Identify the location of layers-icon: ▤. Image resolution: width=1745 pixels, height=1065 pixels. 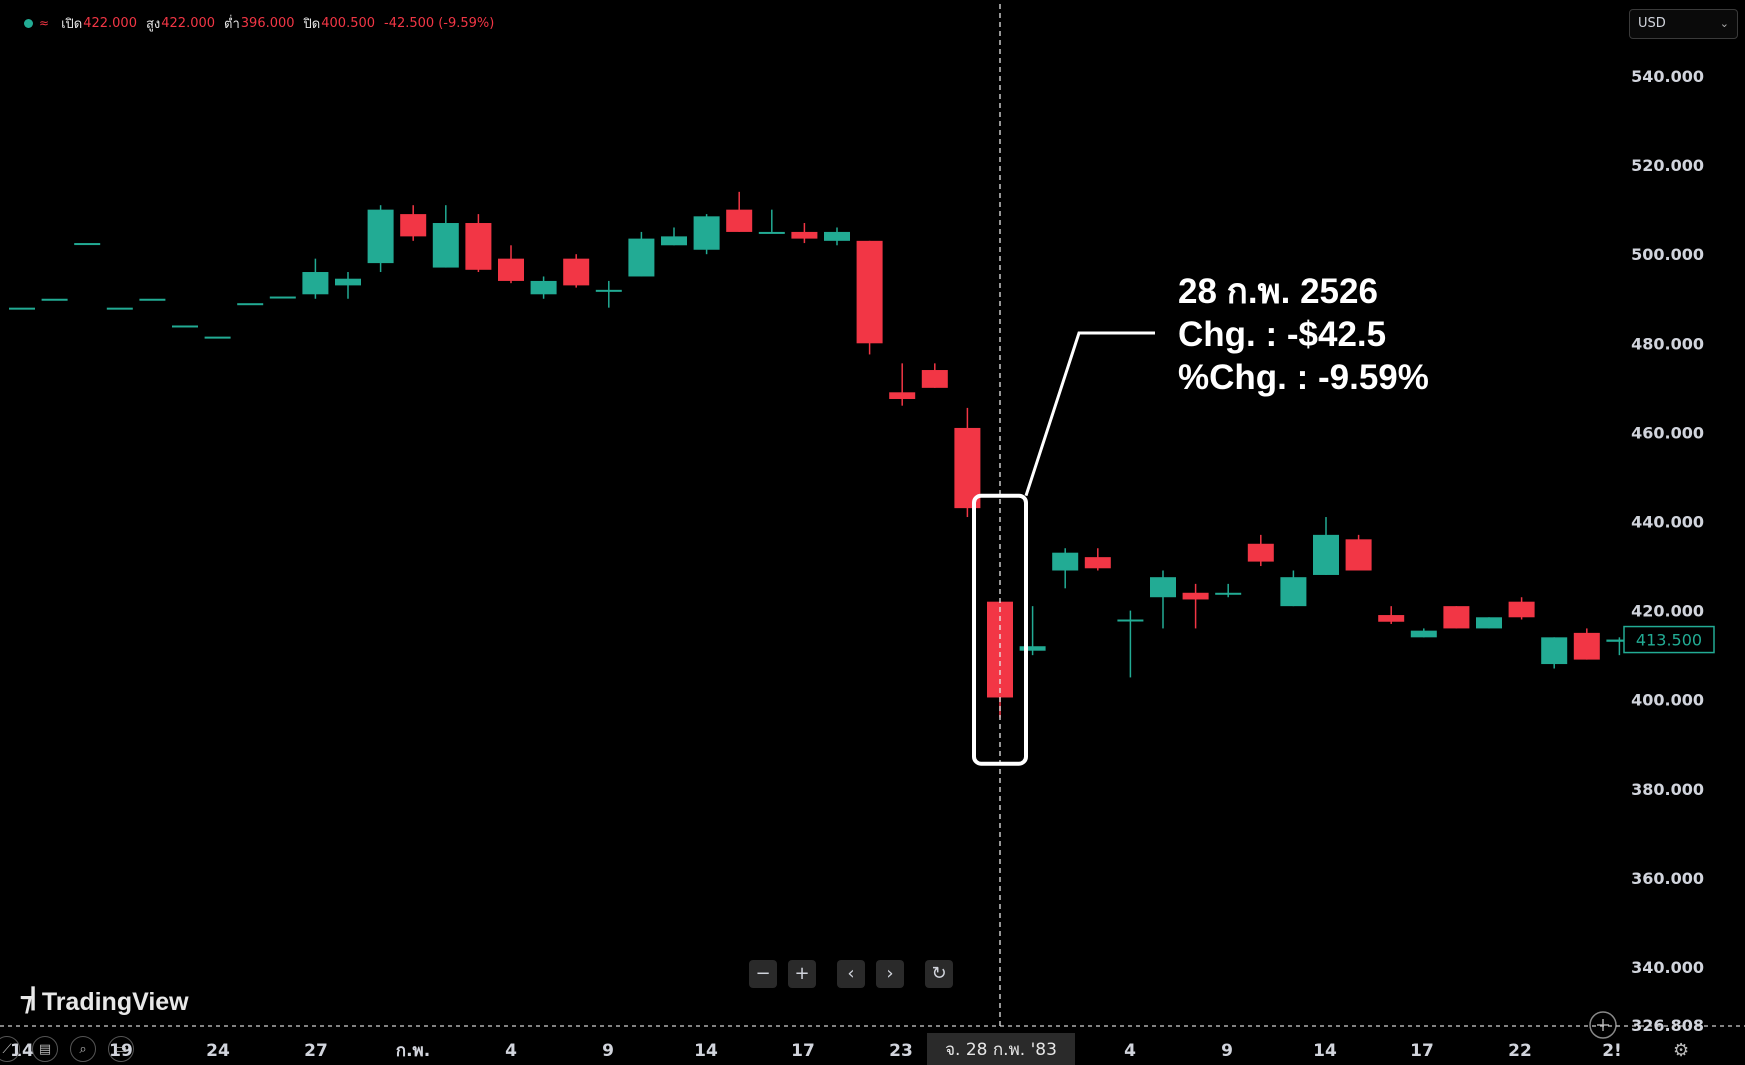
(45, 1049).